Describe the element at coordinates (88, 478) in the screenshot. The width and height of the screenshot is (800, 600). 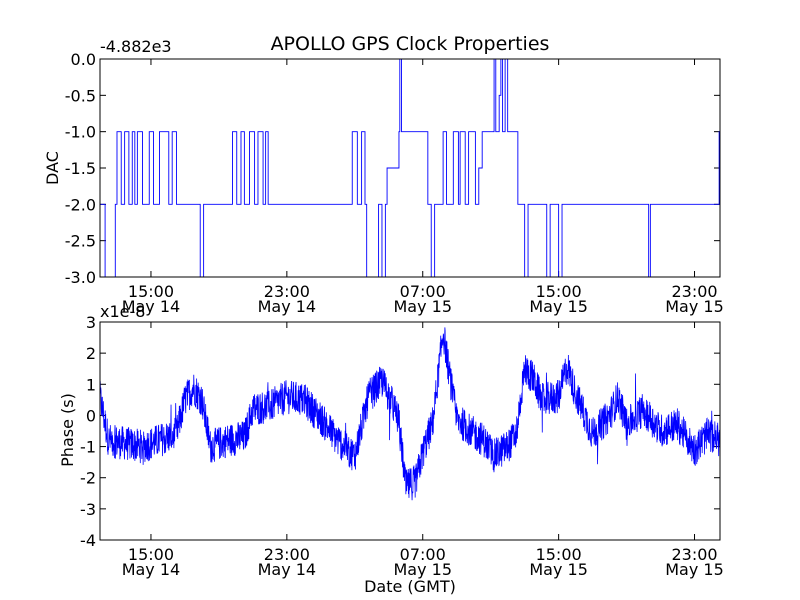
I see `phase-y-tick-label: -2` at that location.